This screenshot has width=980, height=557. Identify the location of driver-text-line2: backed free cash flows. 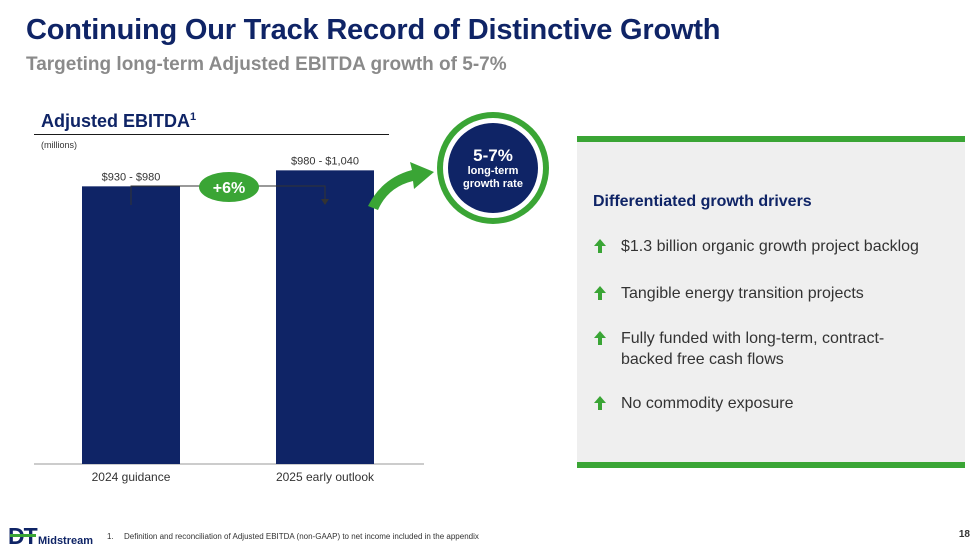
(702, 359).